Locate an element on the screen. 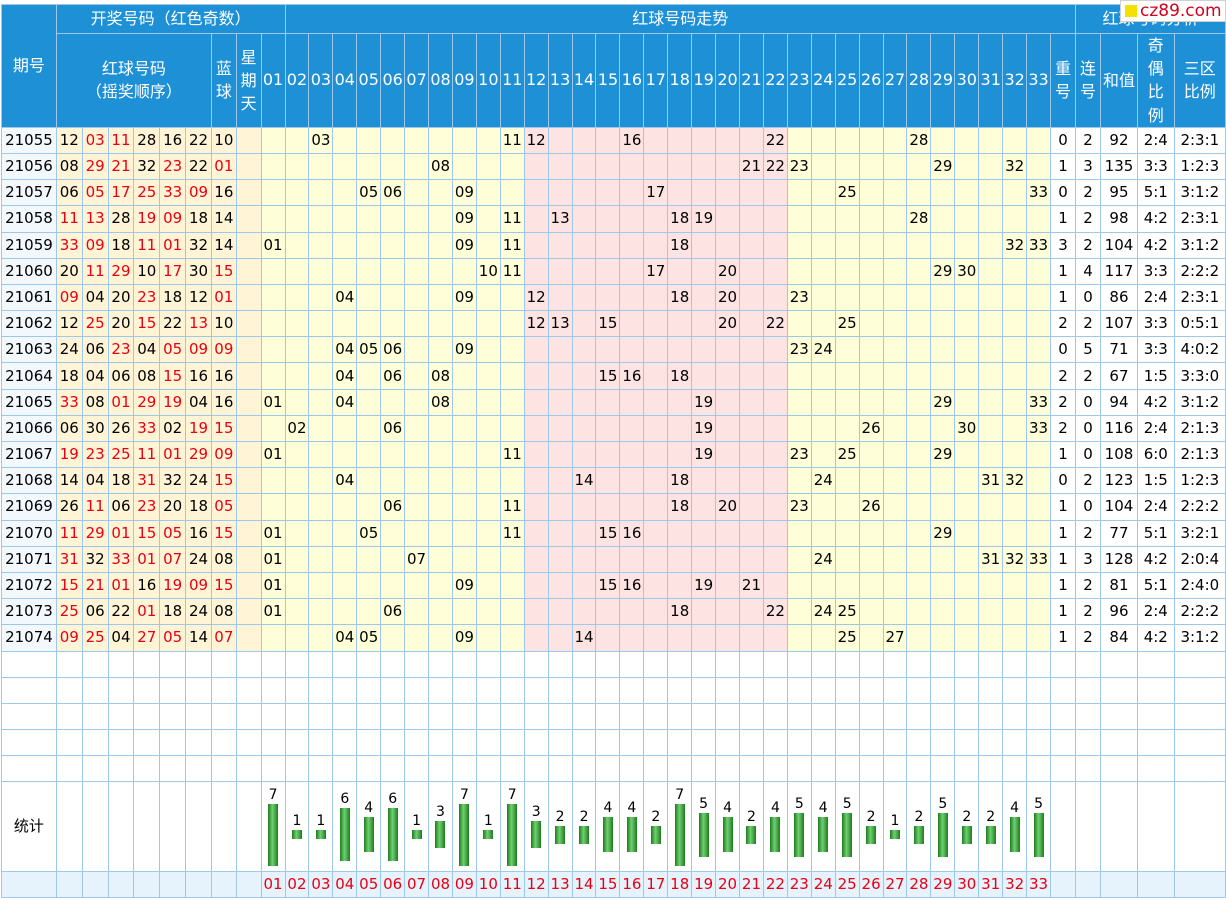 This screenshot has width=1226, height=898. hit-cell: 24 is located at coordinates (823, 612).